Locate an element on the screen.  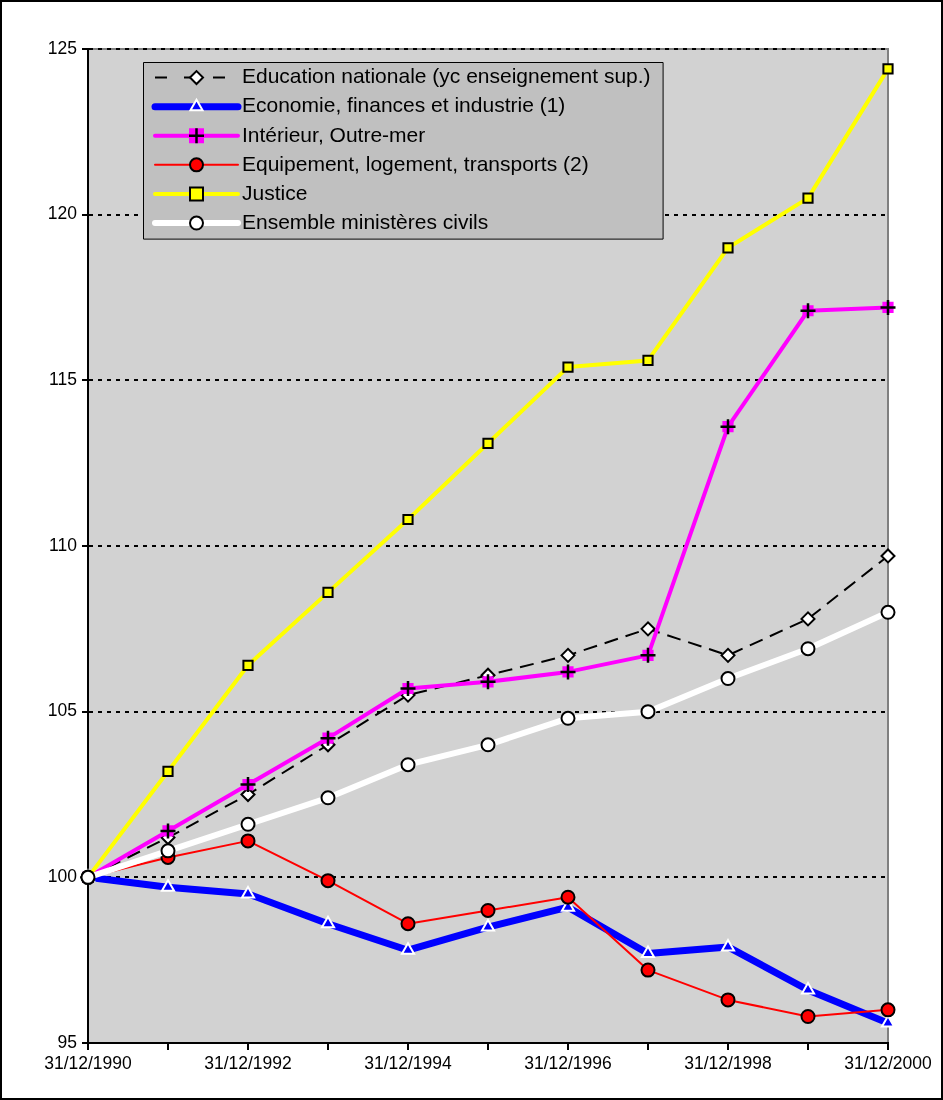
legend-label: Education nationale (yc enseignement sup.) is located at coordinates (446, 76).